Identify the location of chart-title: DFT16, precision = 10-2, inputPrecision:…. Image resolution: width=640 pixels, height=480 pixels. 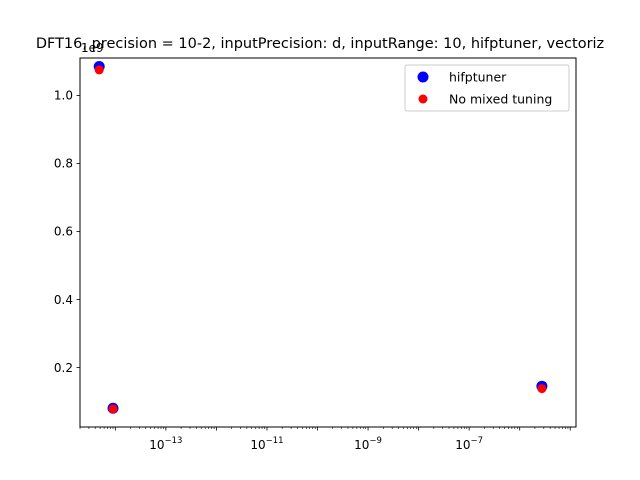
(320, 44).